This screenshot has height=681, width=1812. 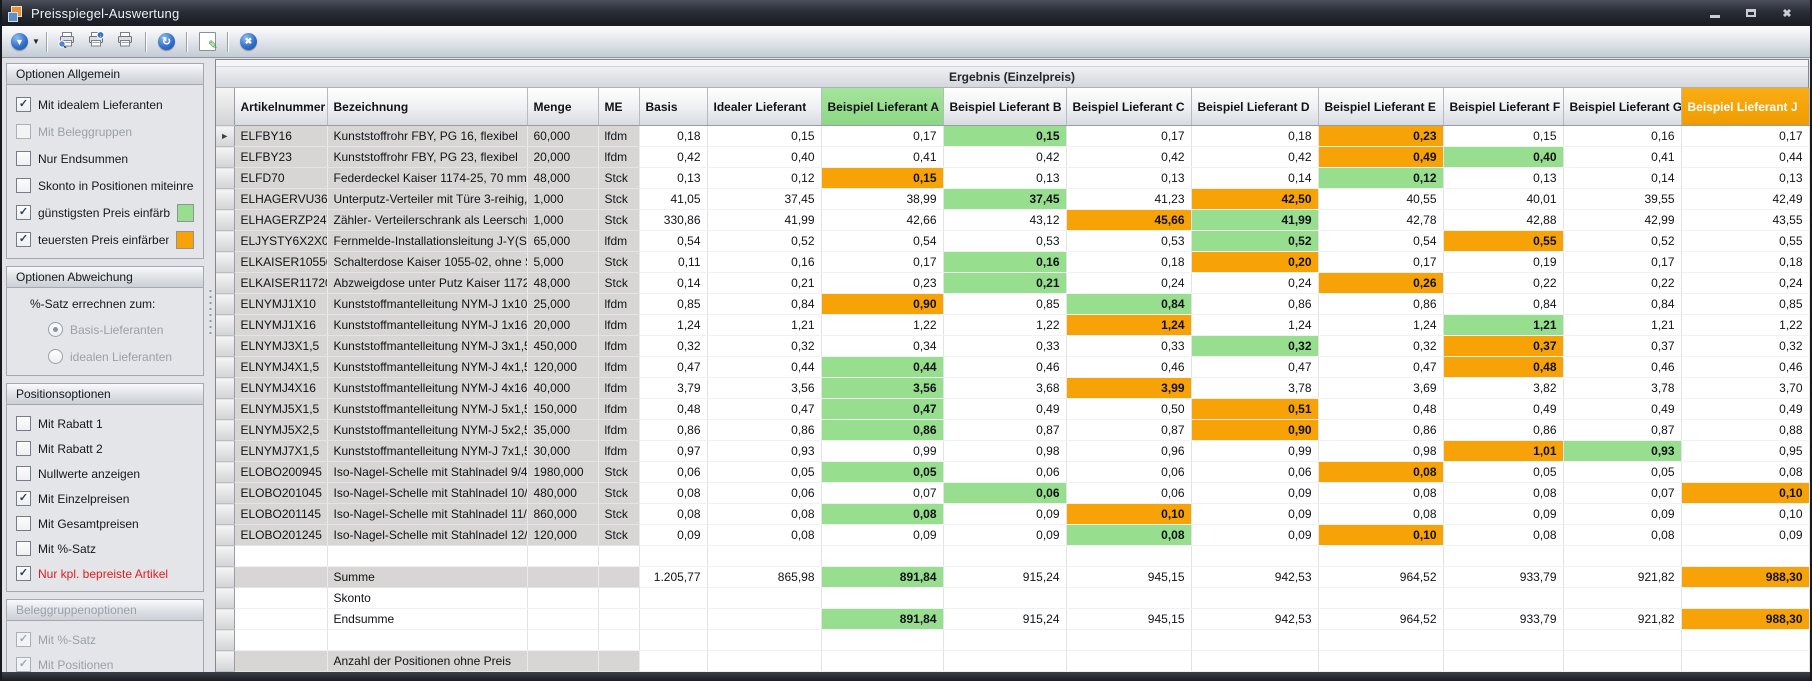 I want to click on cell-lieferant-c: 45,66, so click(x=1129, y=220).